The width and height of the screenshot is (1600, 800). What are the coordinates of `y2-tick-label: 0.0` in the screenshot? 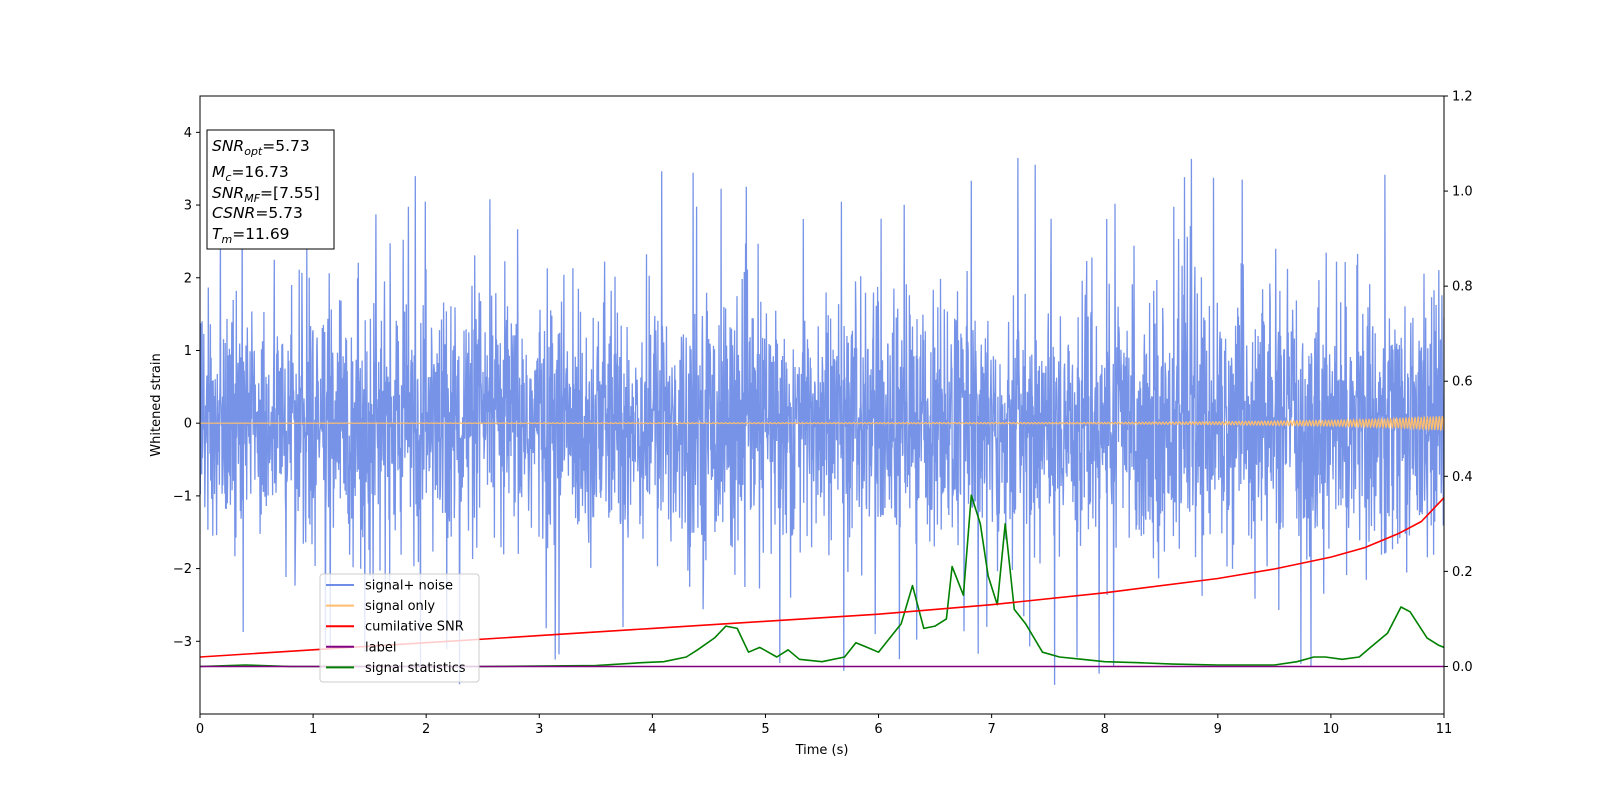 It's located at (1462, 667).